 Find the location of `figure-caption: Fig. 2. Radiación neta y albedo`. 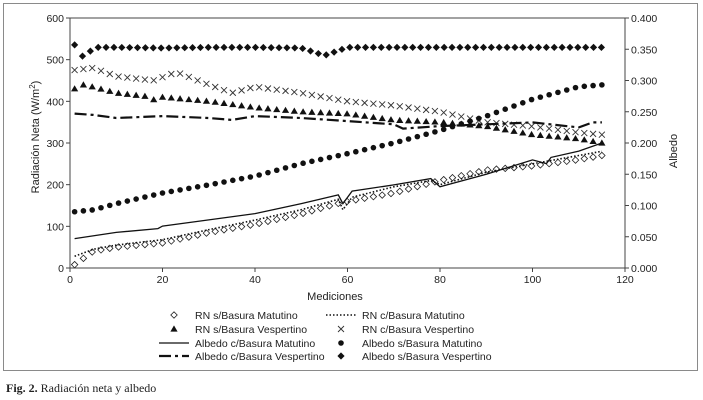

figure-caption: Fig. 2. Radiación neta y albedo is located at coordinates (81, 388).